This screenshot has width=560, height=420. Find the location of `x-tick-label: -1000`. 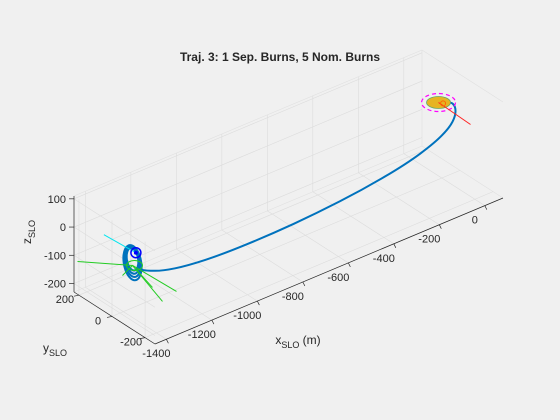

x-tick-label: -1000 is located at coordinates (247, 316).